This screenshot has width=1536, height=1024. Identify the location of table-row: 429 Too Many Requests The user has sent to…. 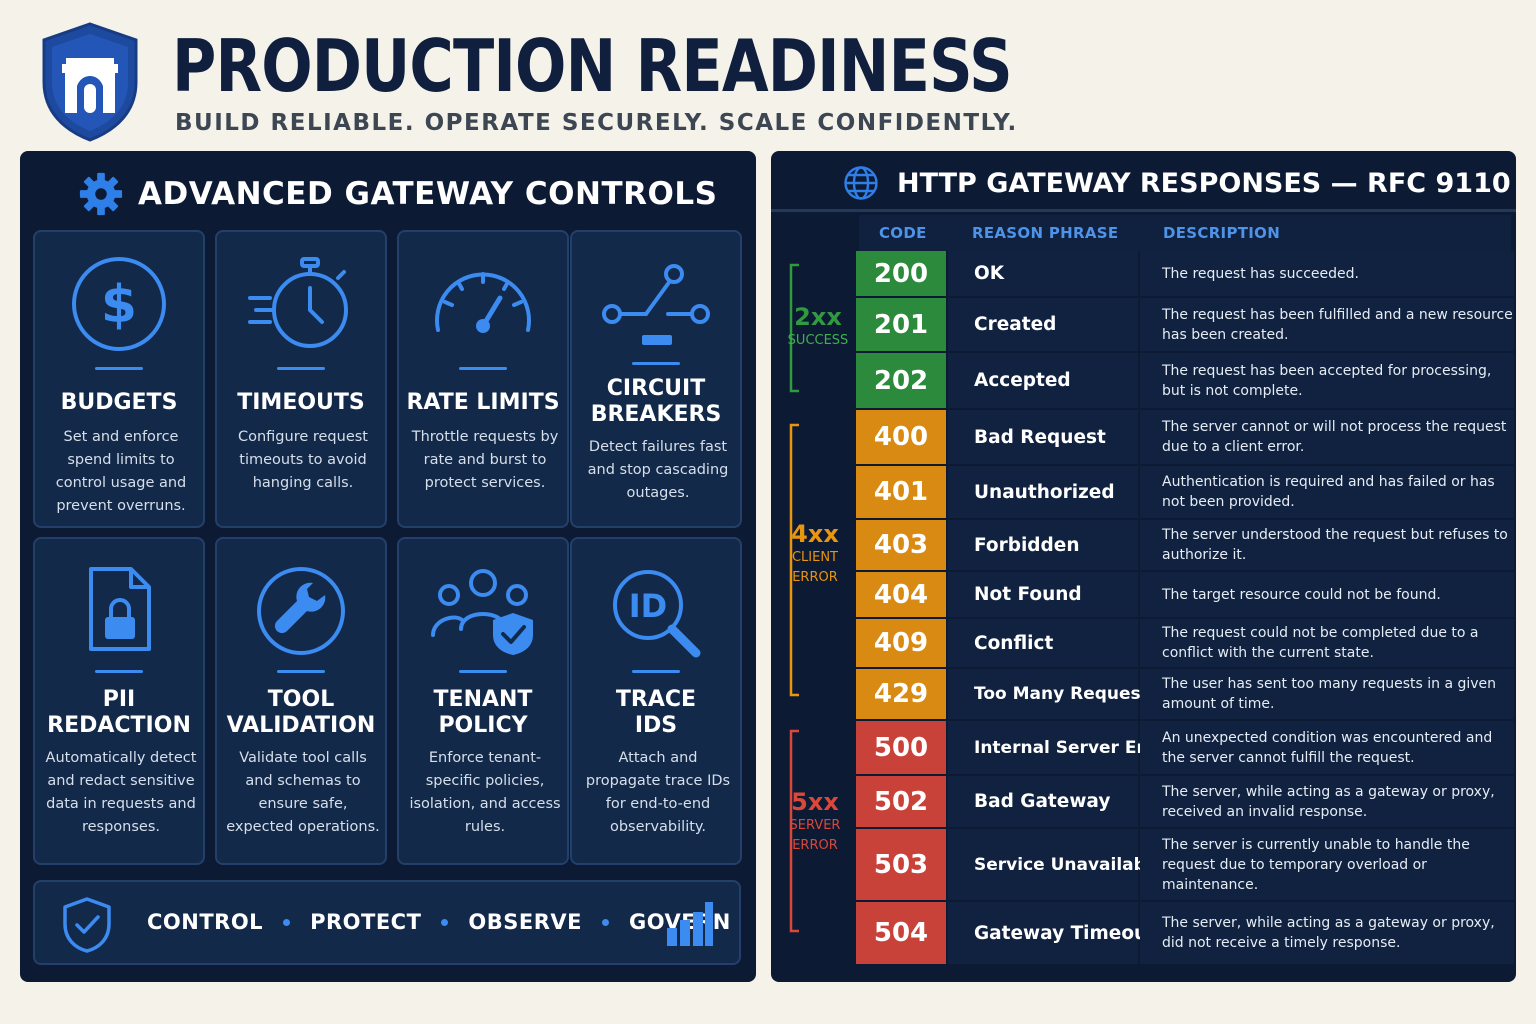
(1185, 694).